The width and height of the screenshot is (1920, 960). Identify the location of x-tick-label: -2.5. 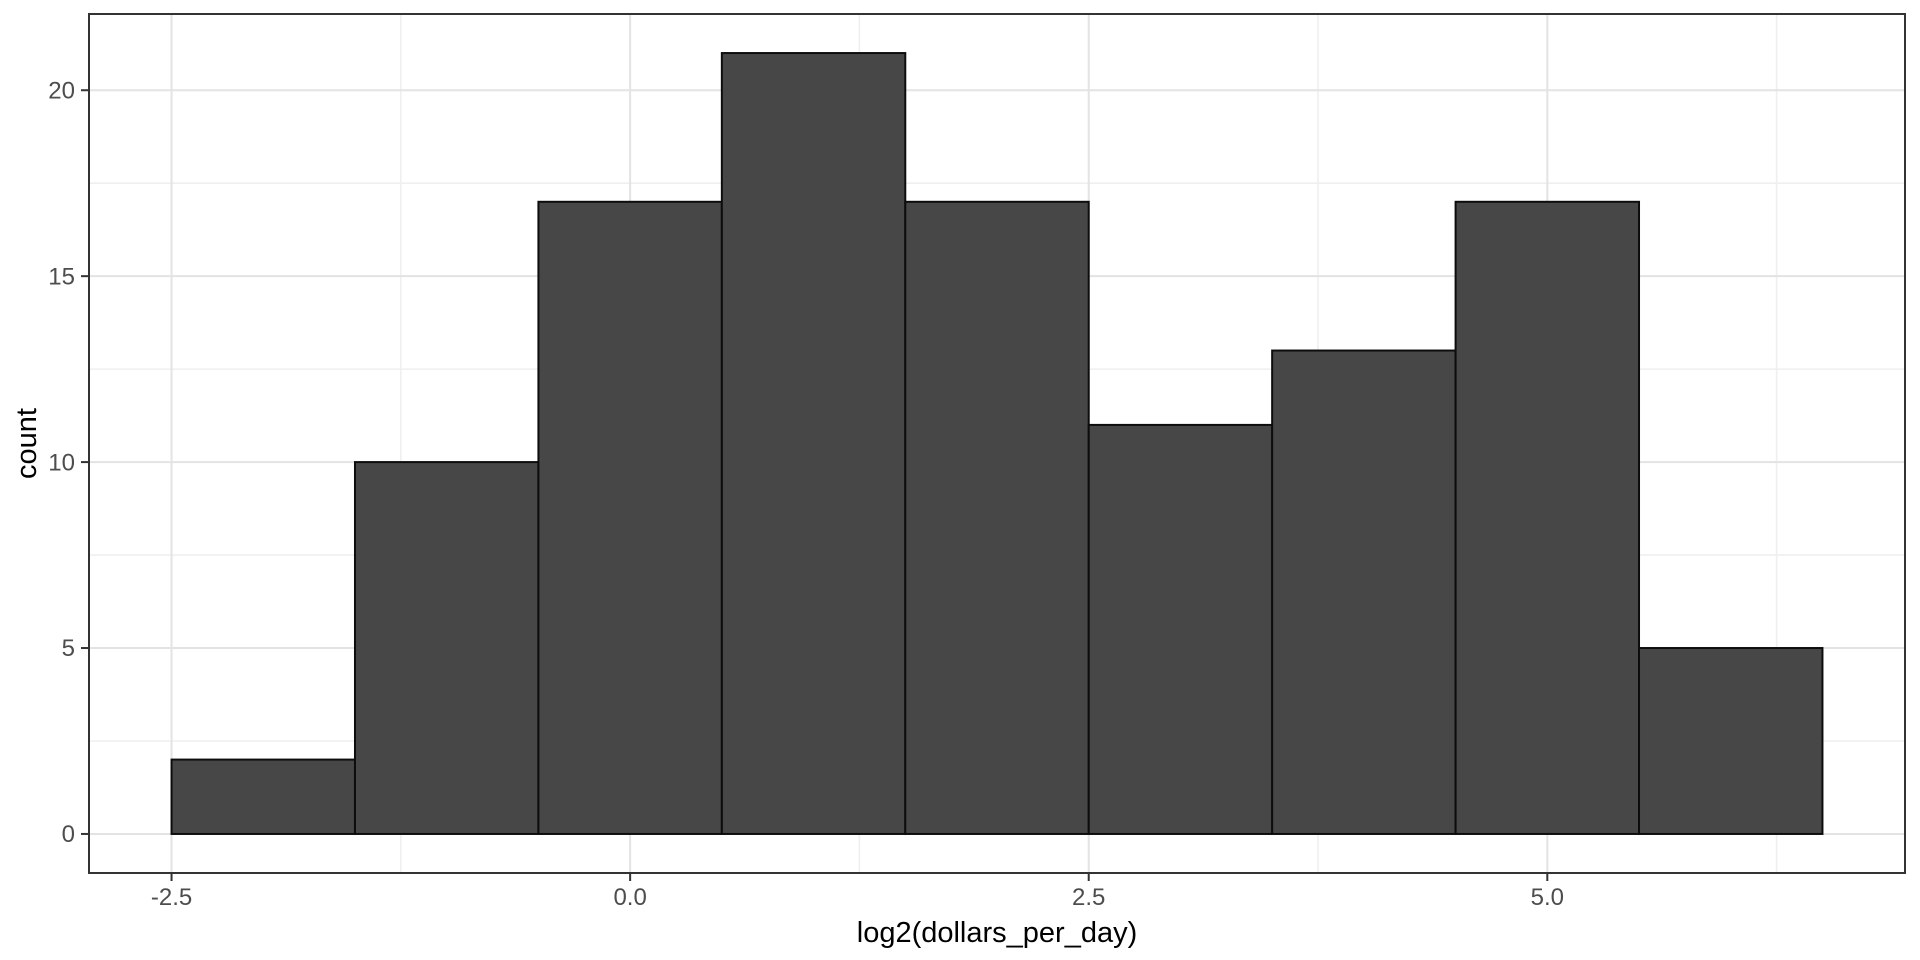
(171, 897).